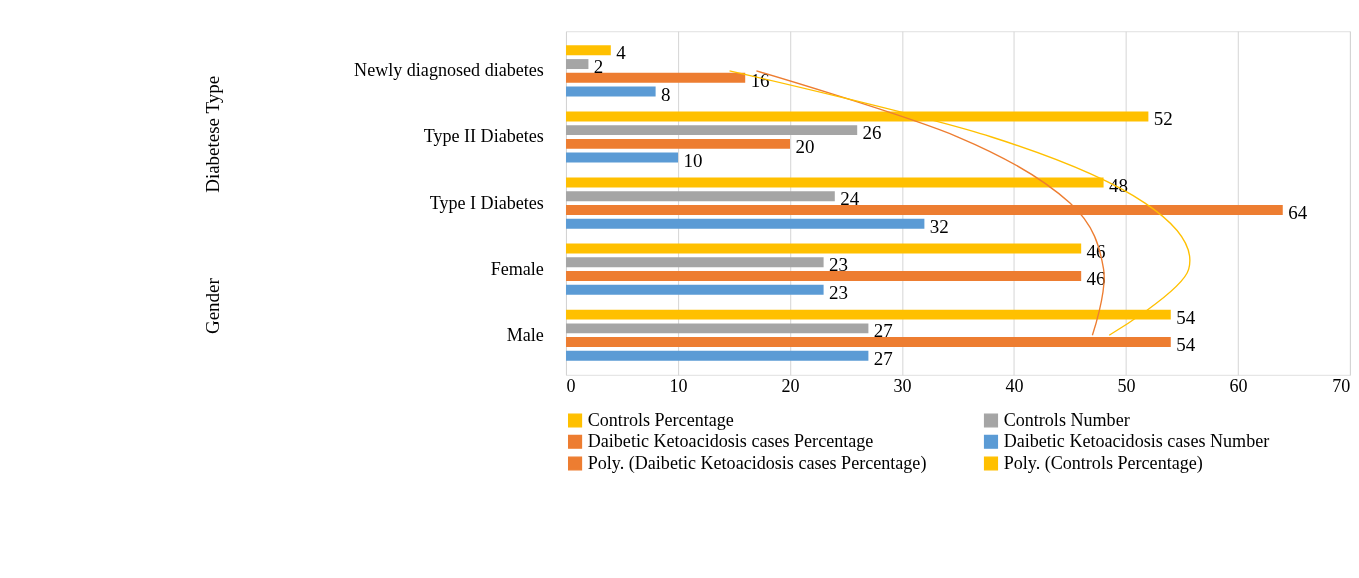 This screenshot has width=1359, height=578. Describe the element at coordinates (693, 160) in the screenshot. I see `data-label: 10` at that location.